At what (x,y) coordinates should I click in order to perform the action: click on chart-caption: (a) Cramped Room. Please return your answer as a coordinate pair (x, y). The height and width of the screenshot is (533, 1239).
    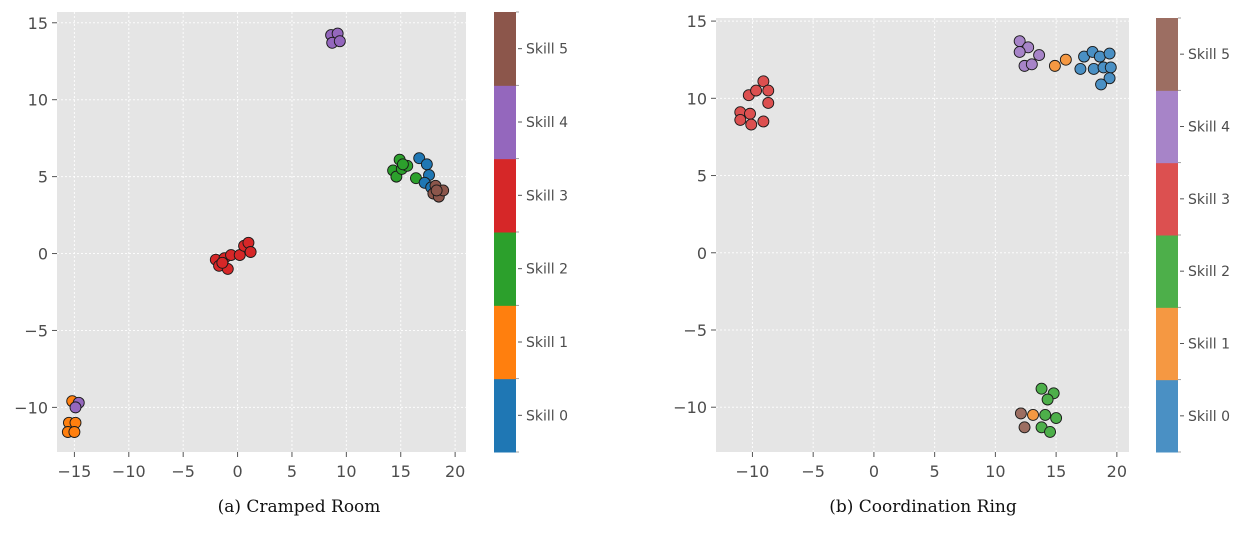
    Looking at the image, I should click on (299, 507).